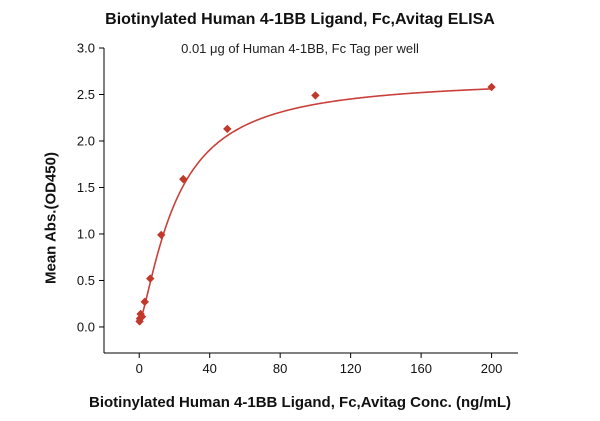 The width and height of the screenshot is (600, 421). I want to click on x-tick-label: 80, so click(280, 368).